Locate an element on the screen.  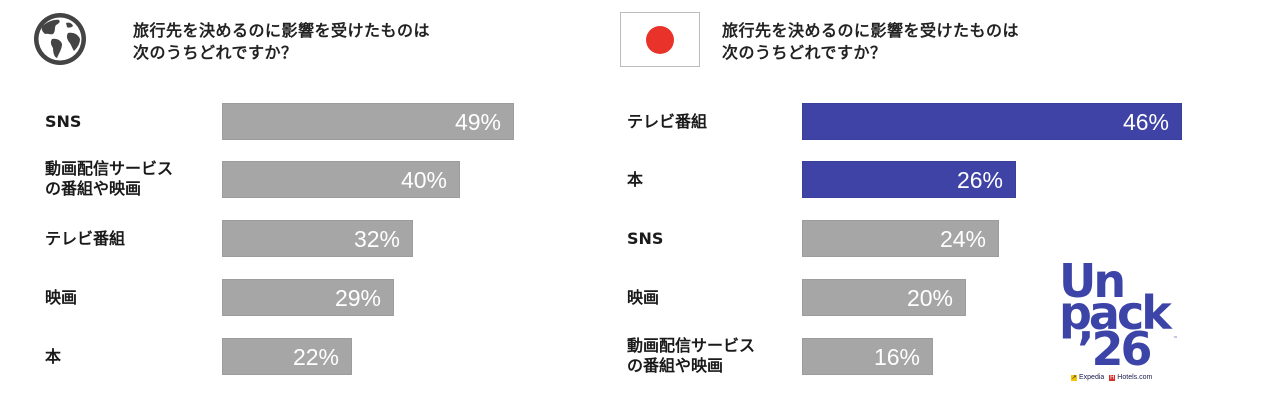
bar: 24% is located at coordinates (900, 238).